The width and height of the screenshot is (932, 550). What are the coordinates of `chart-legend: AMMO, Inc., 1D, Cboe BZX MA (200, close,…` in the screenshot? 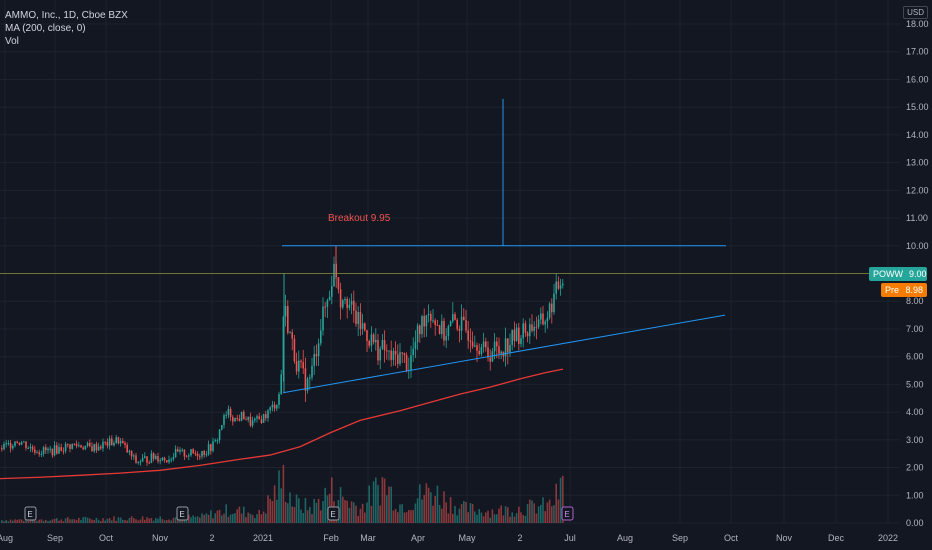 It's located at (66, 28).